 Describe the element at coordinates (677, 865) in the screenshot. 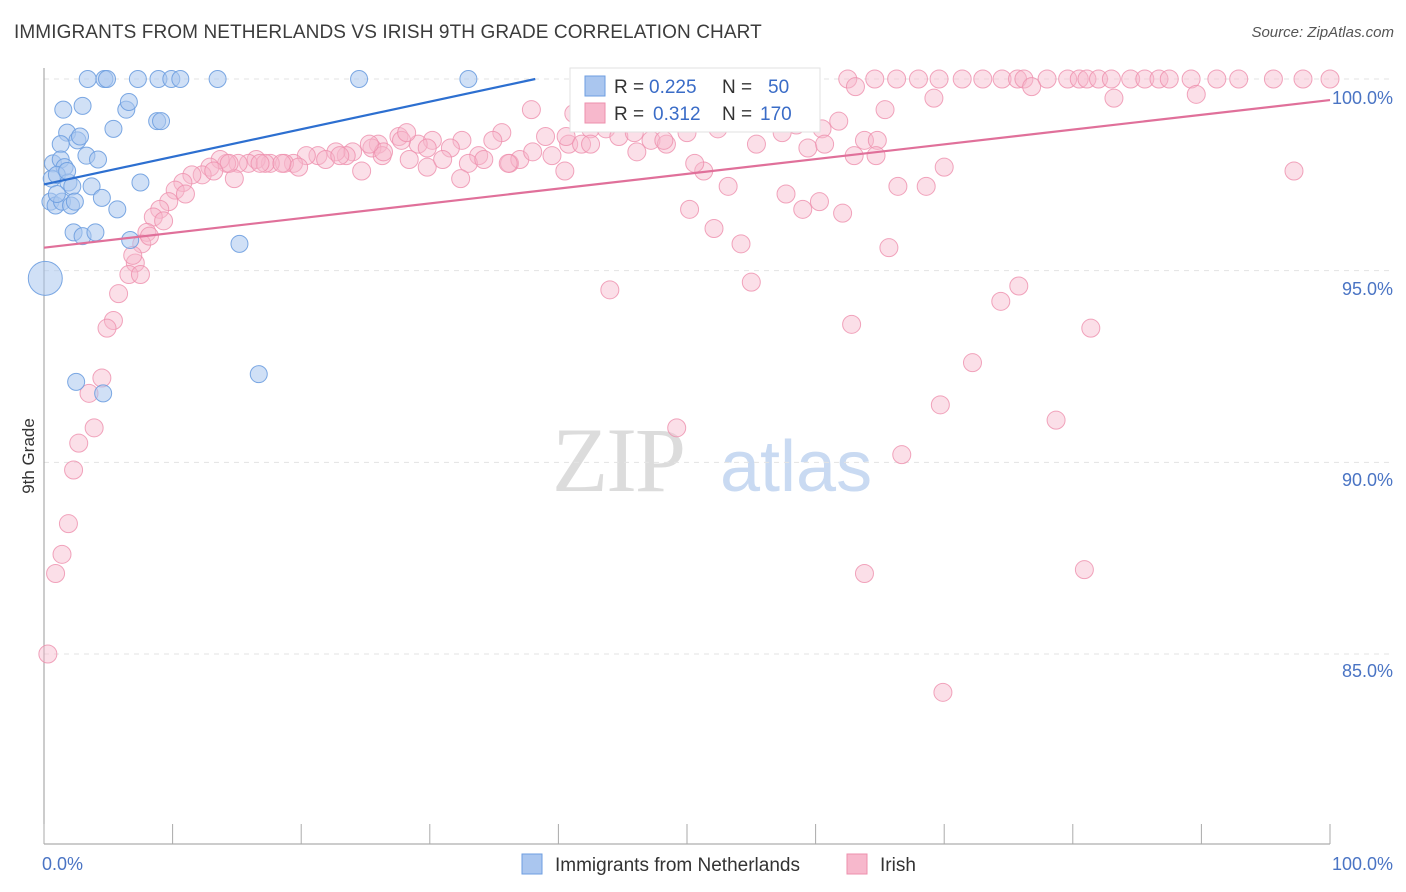

I see `series-legend-label-netherlands: Immigrants from Netherlands` at that location.